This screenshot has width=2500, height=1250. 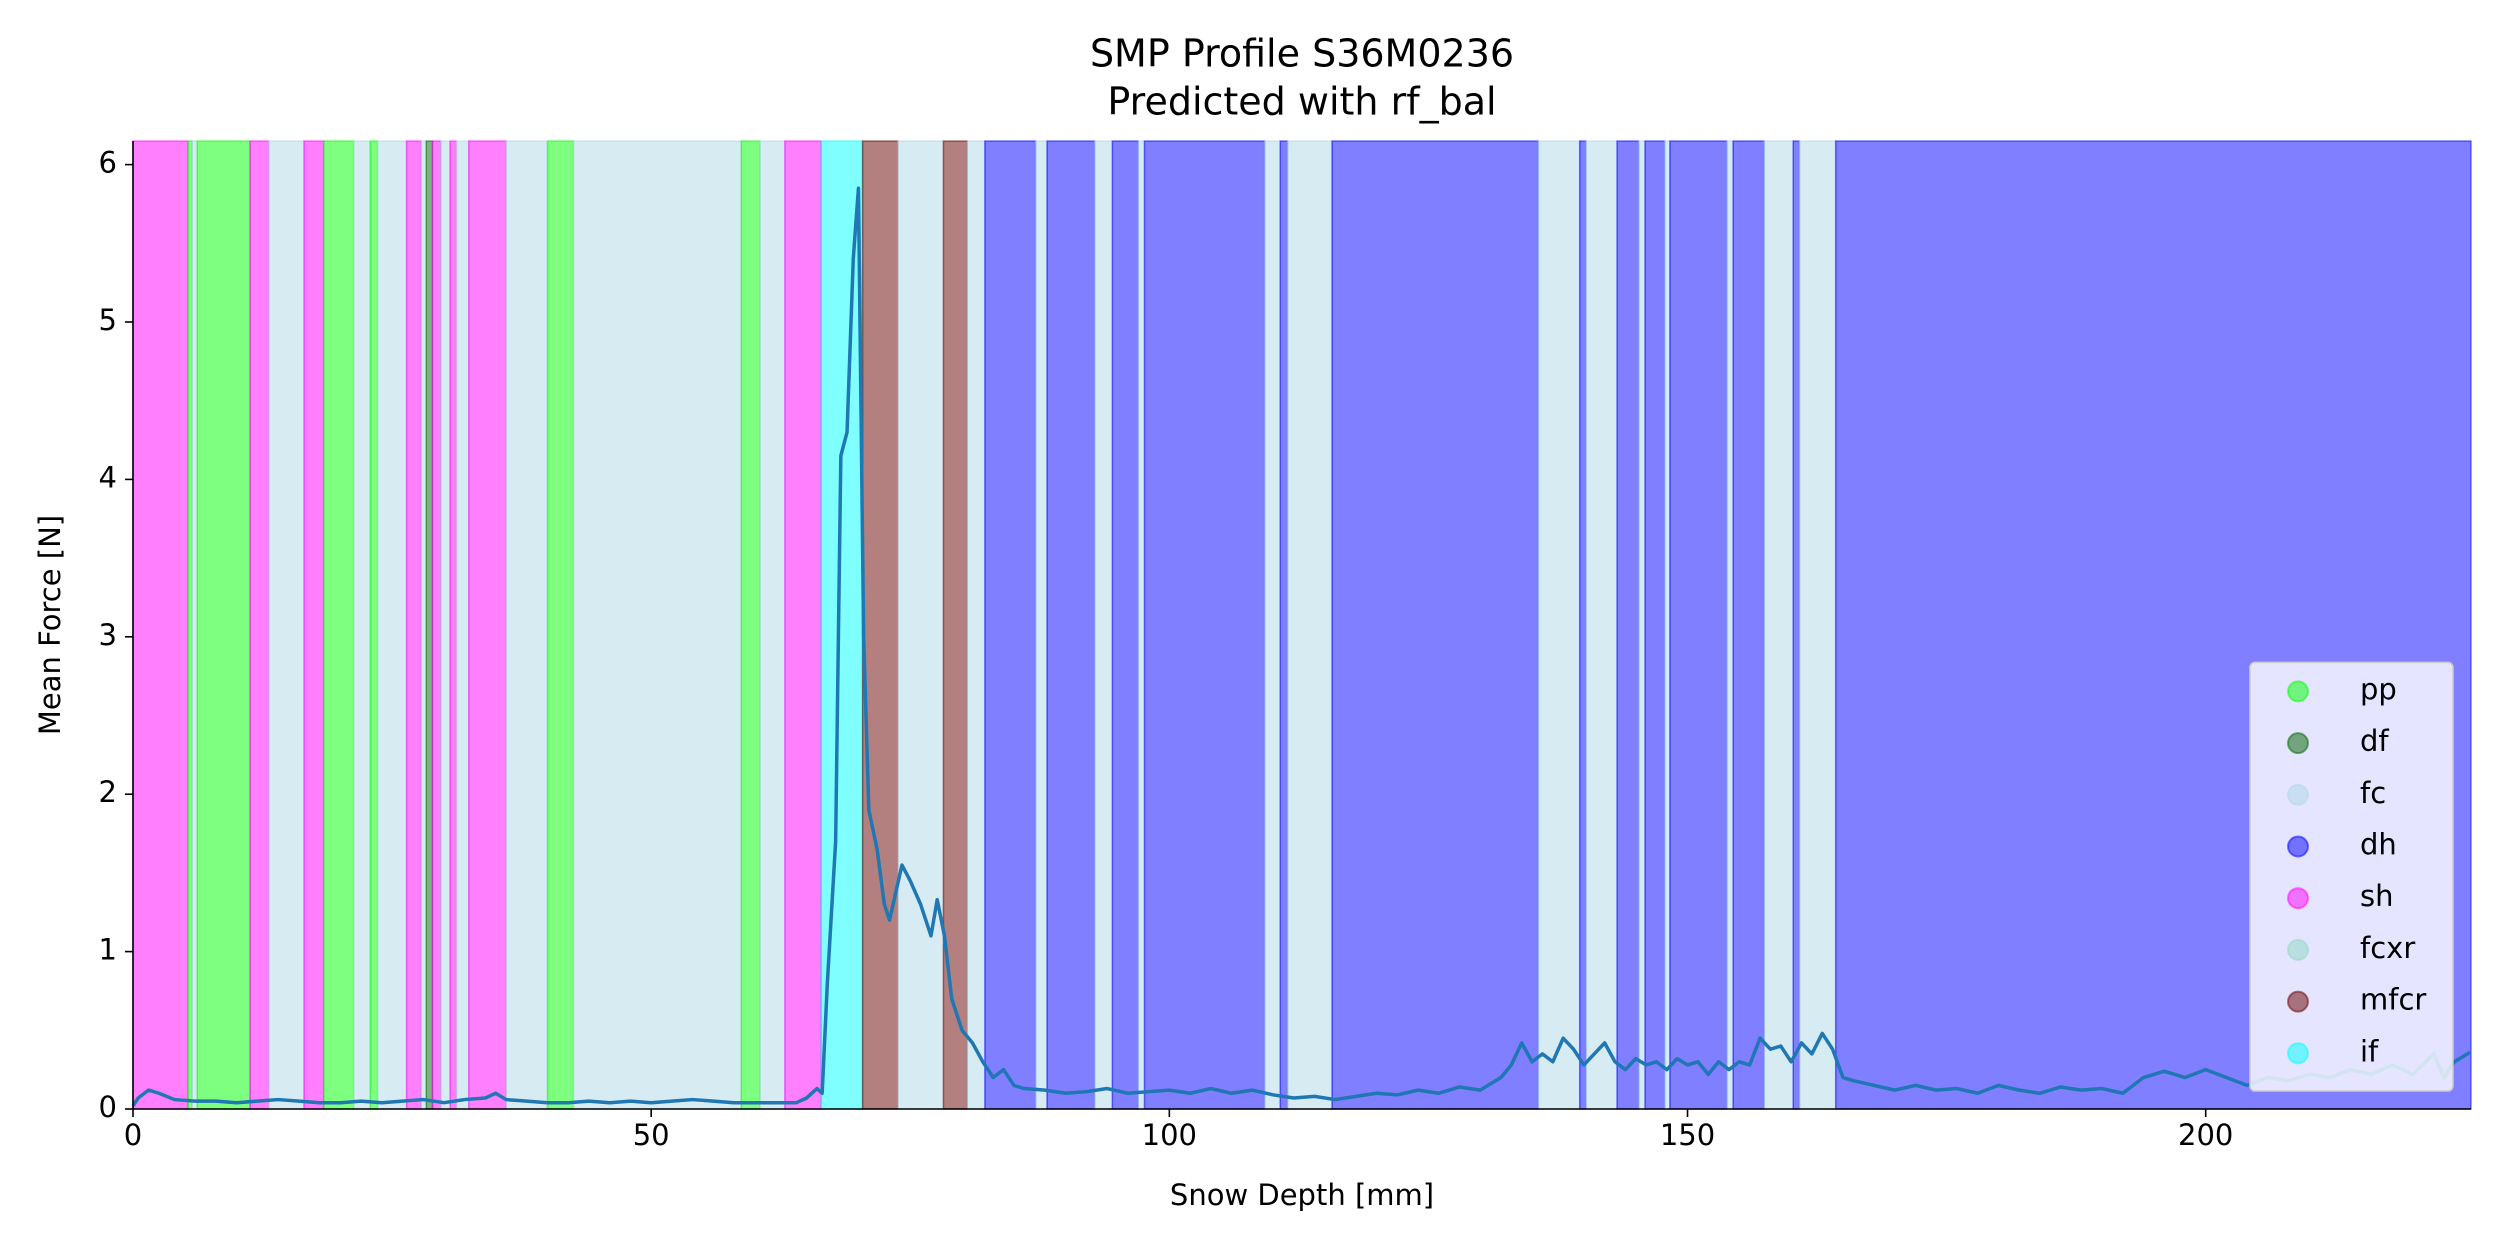 What do you see at coordinates (2369, 1051) in the screenshot?
I see `legend-label: if` at bounding box center [2369, 1051].